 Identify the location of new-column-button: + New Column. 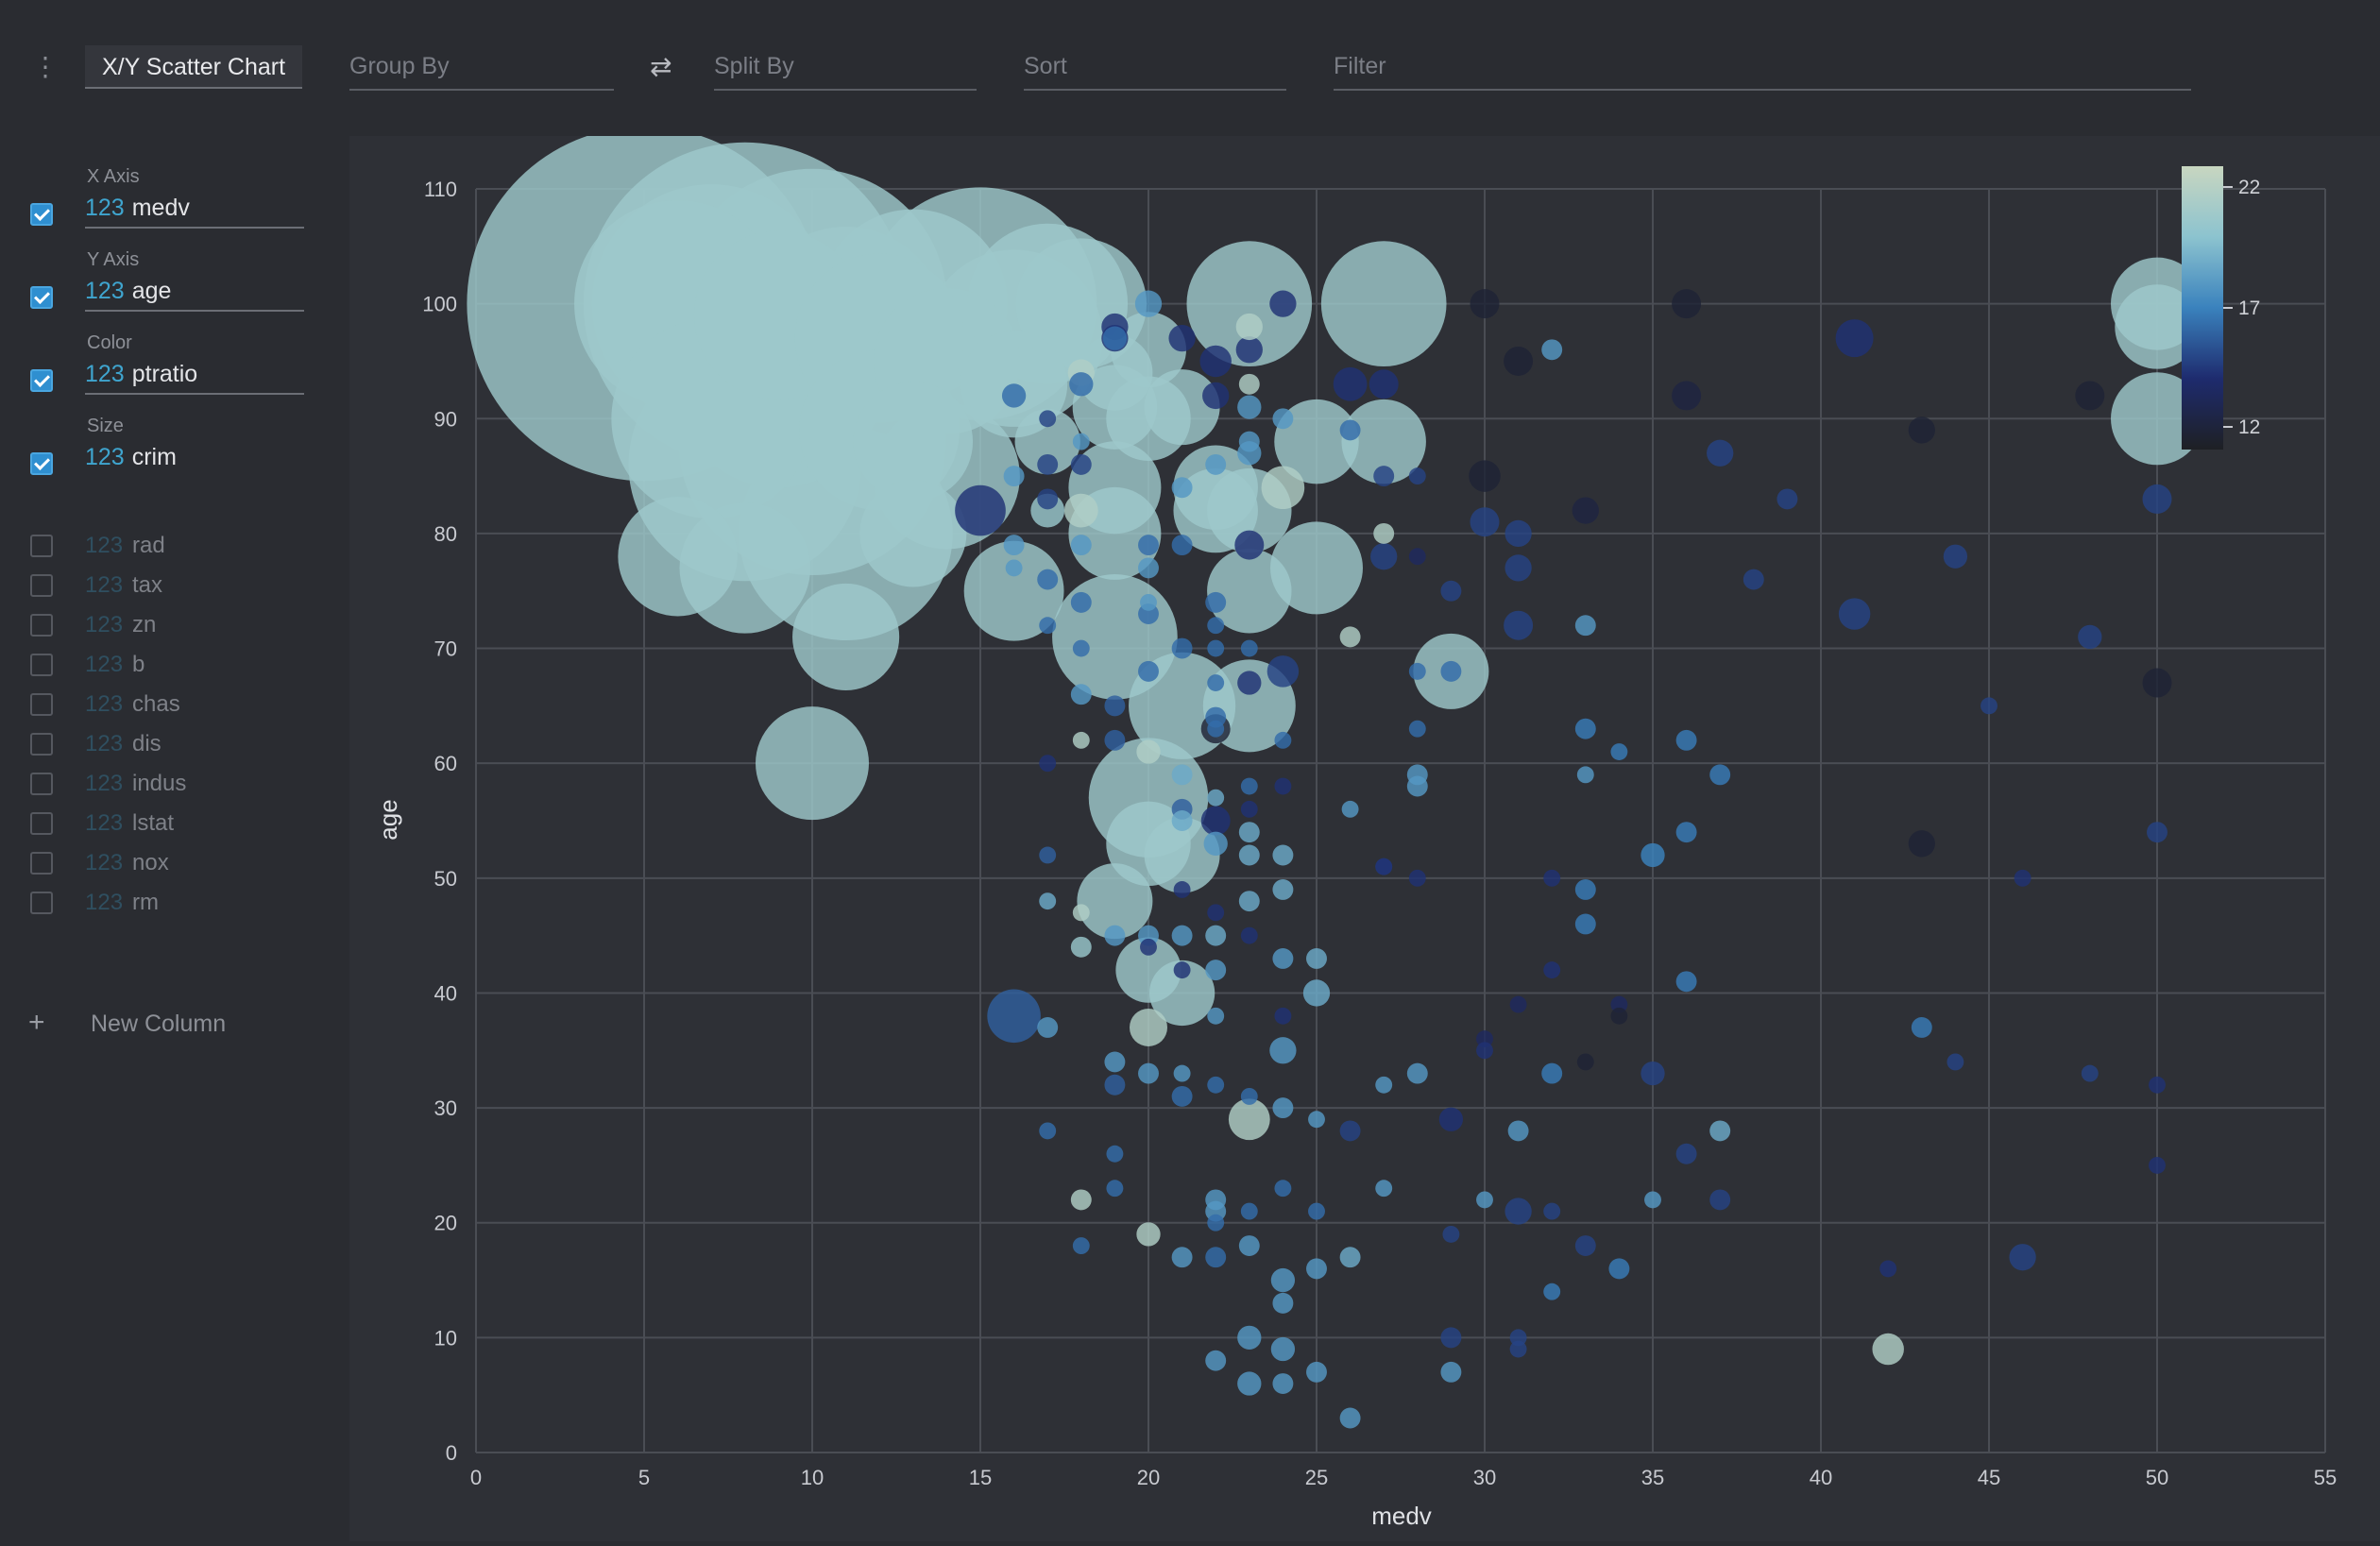
(174, 1024).